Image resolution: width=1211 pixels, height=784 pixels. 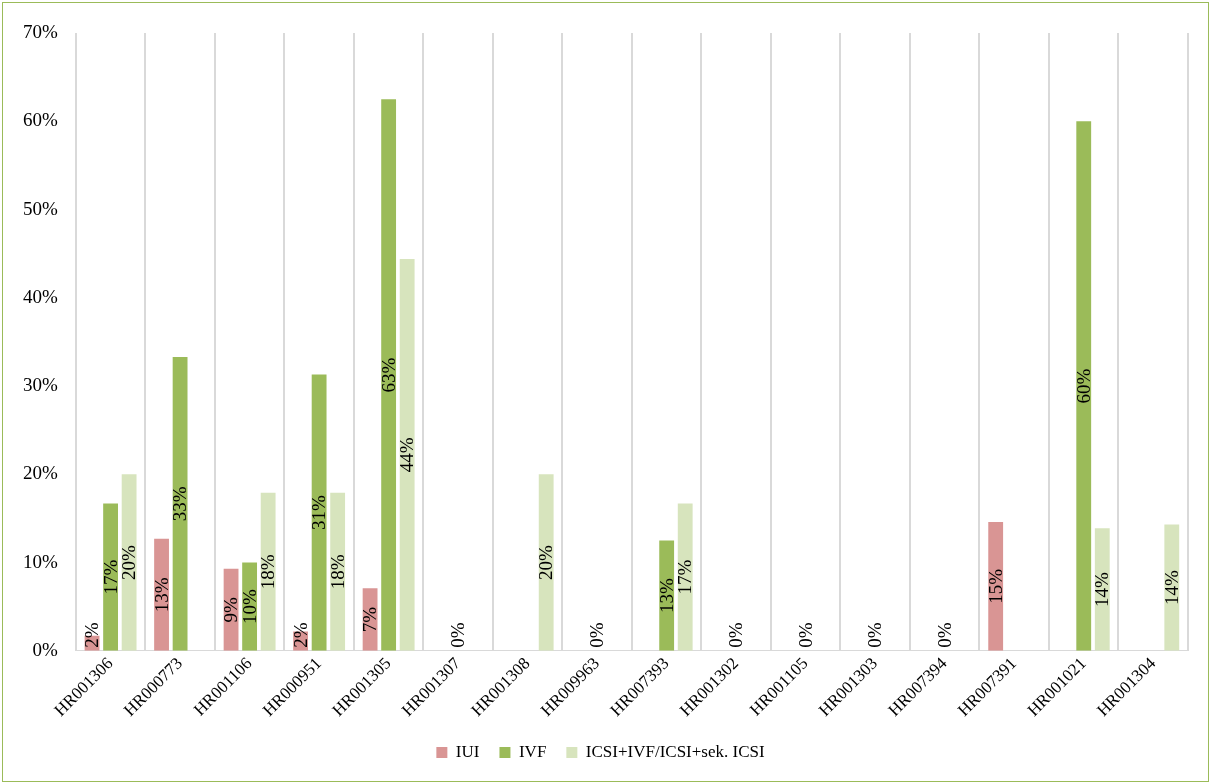 What do you see at coordinates (40, 385) in the screenshot?
I see `y-tick-label: 30%` at bounding box center [40, 385].